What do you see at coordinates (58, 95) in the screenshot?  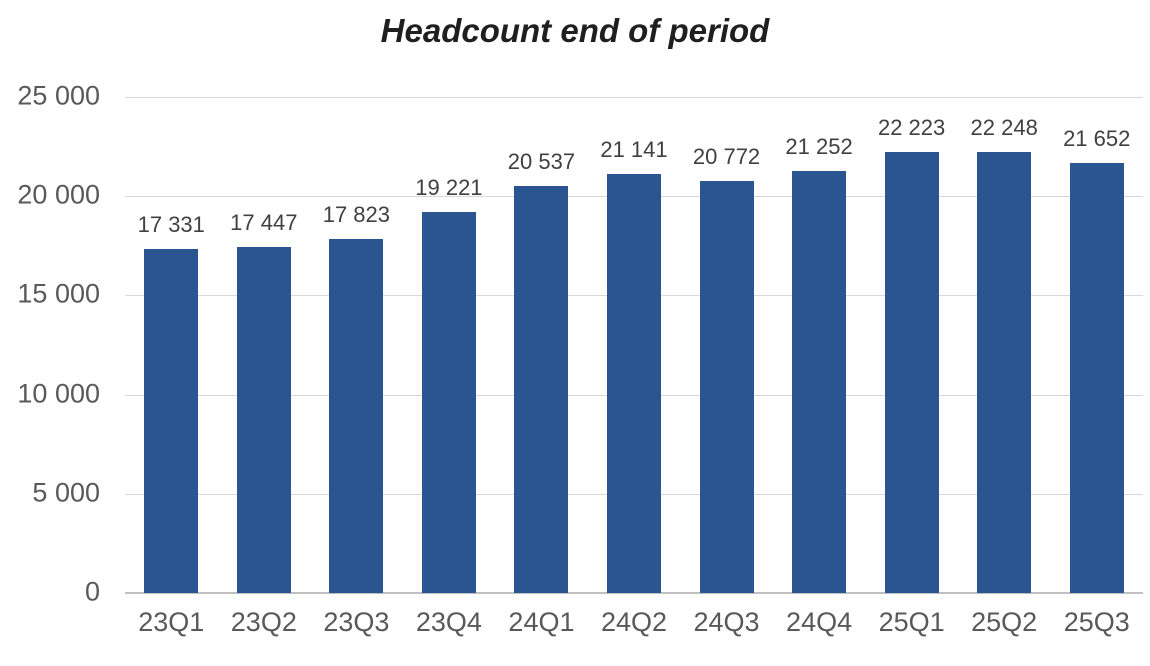 I see `y-tick-label: 25 000` at bounding box center [58, 95].